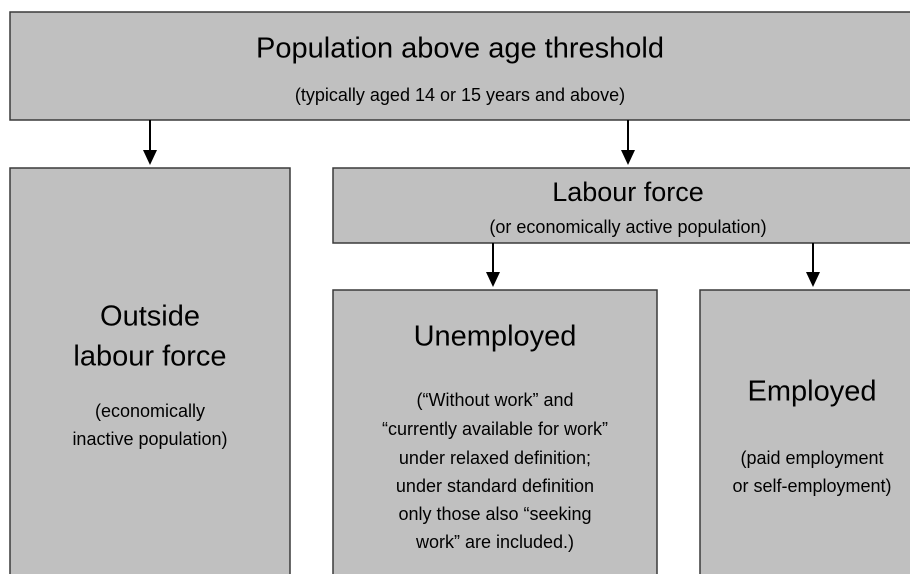  What do you see at coordinates (628, 192) in the screenshot?
I see `node-title: Labour force` at bounding box center [628, 192].